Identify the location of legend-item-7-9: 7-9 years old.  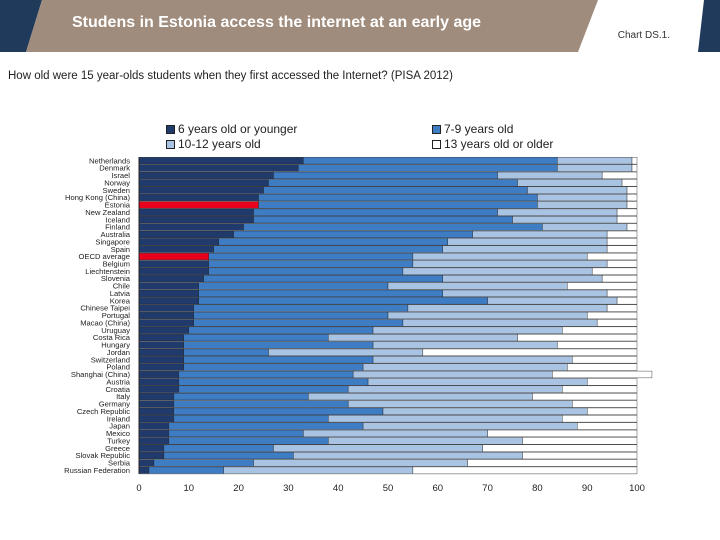
(472, 129).